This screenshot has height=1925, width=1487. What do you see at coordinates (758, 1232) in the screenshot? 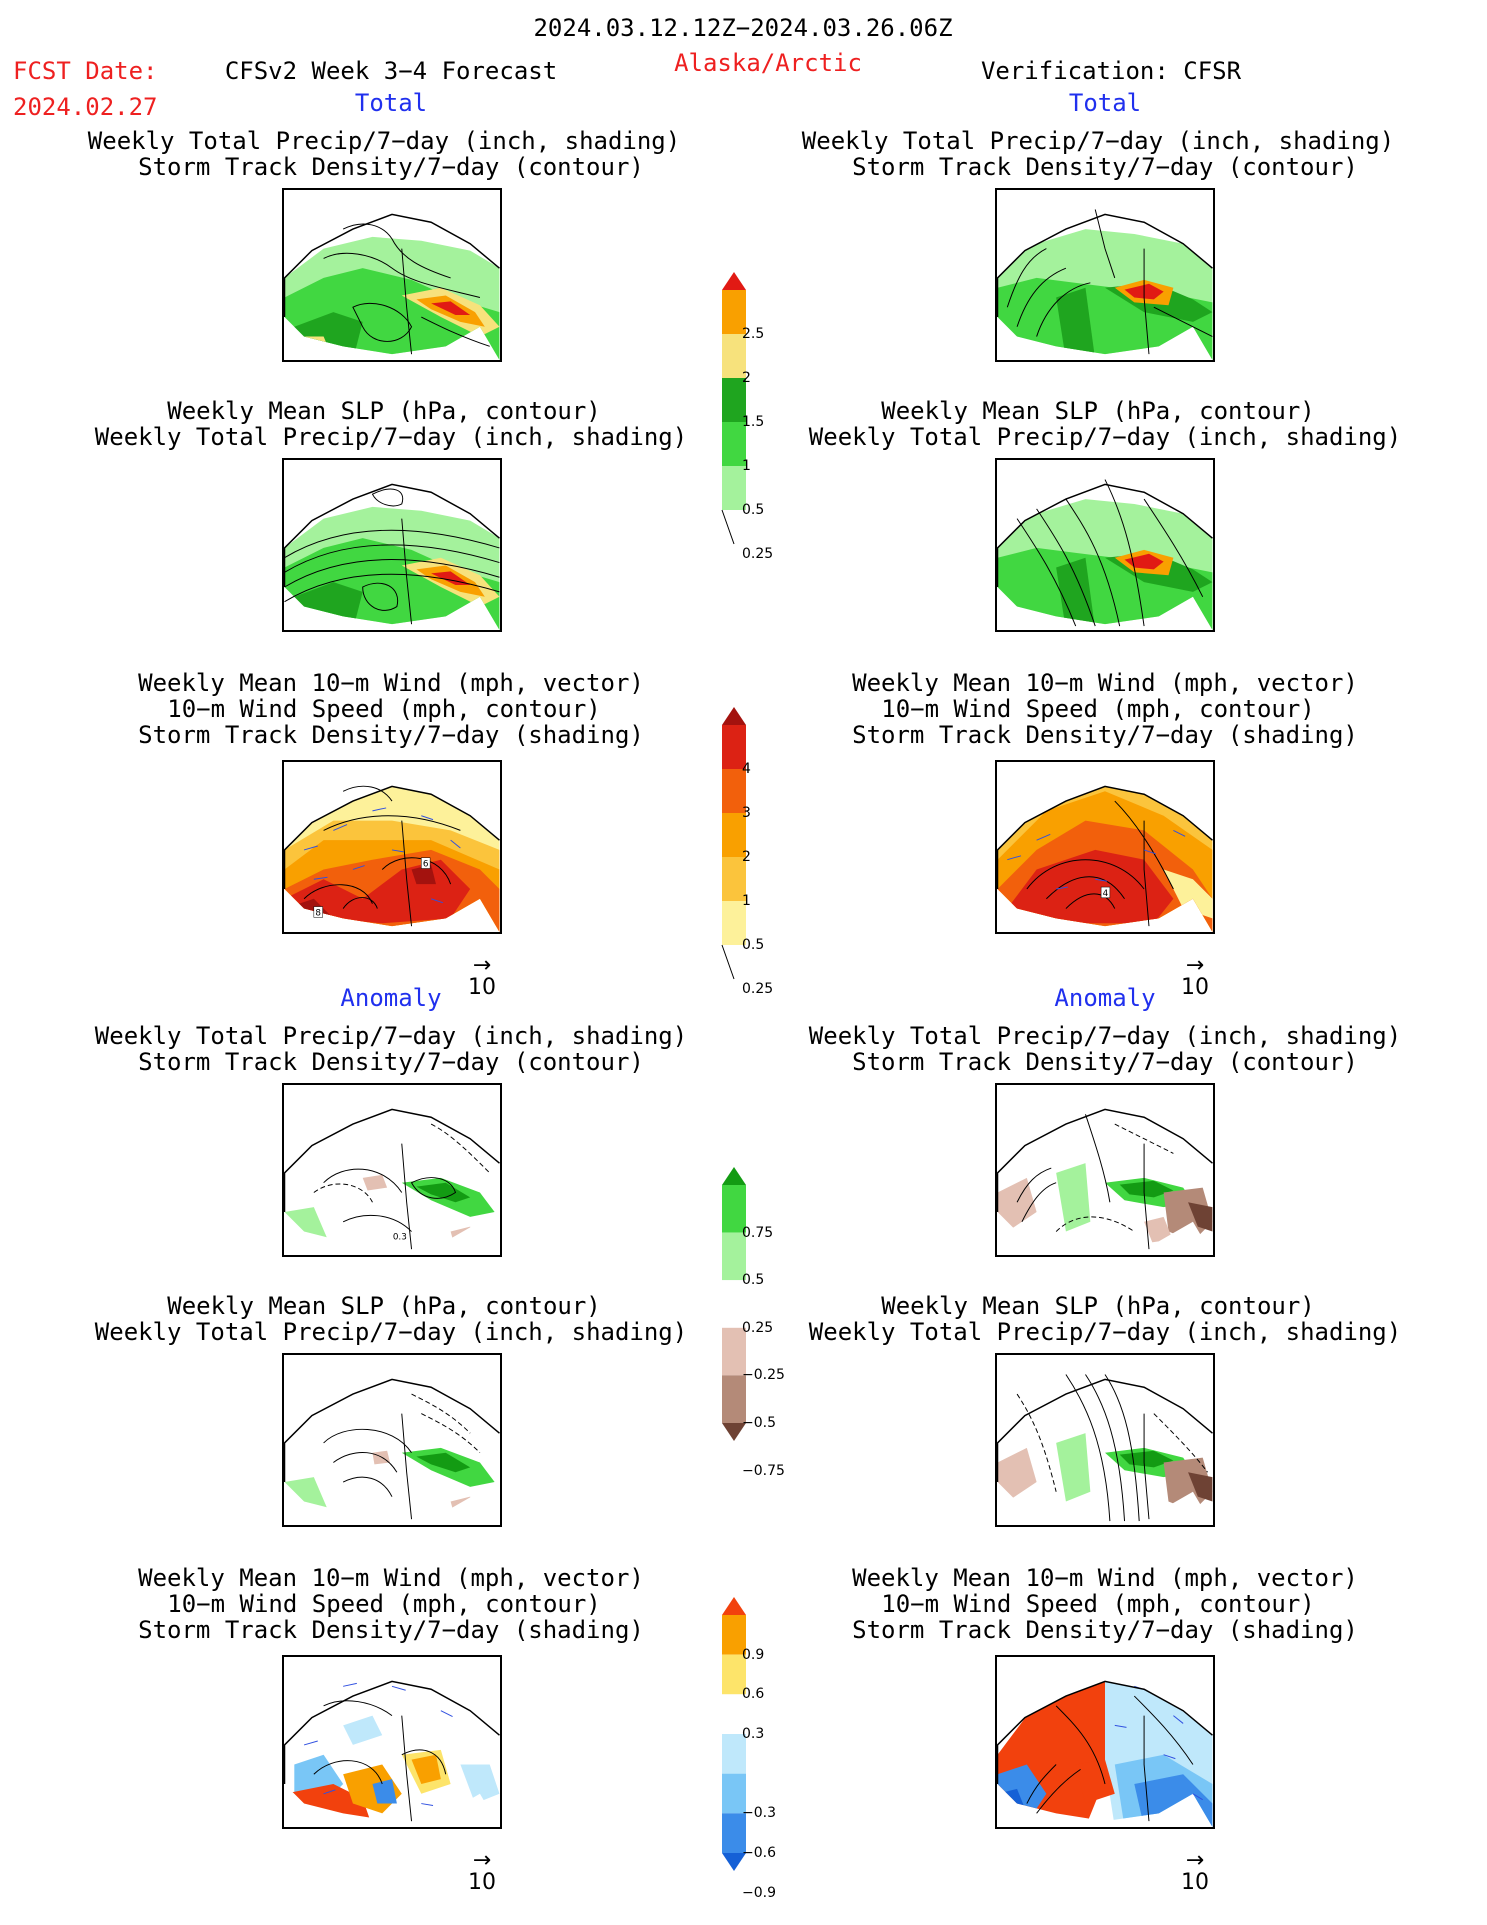
I see `colorbar-label: 0.75` at bounding box center [758, 1232].